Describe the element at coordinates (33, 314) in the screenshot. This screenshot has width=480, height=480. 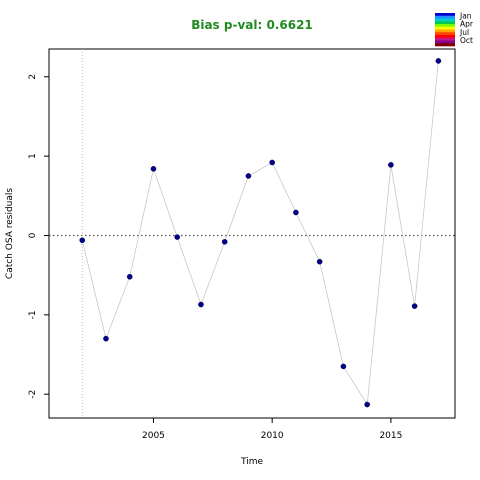
I see `y-tick-label: -1` at that location.